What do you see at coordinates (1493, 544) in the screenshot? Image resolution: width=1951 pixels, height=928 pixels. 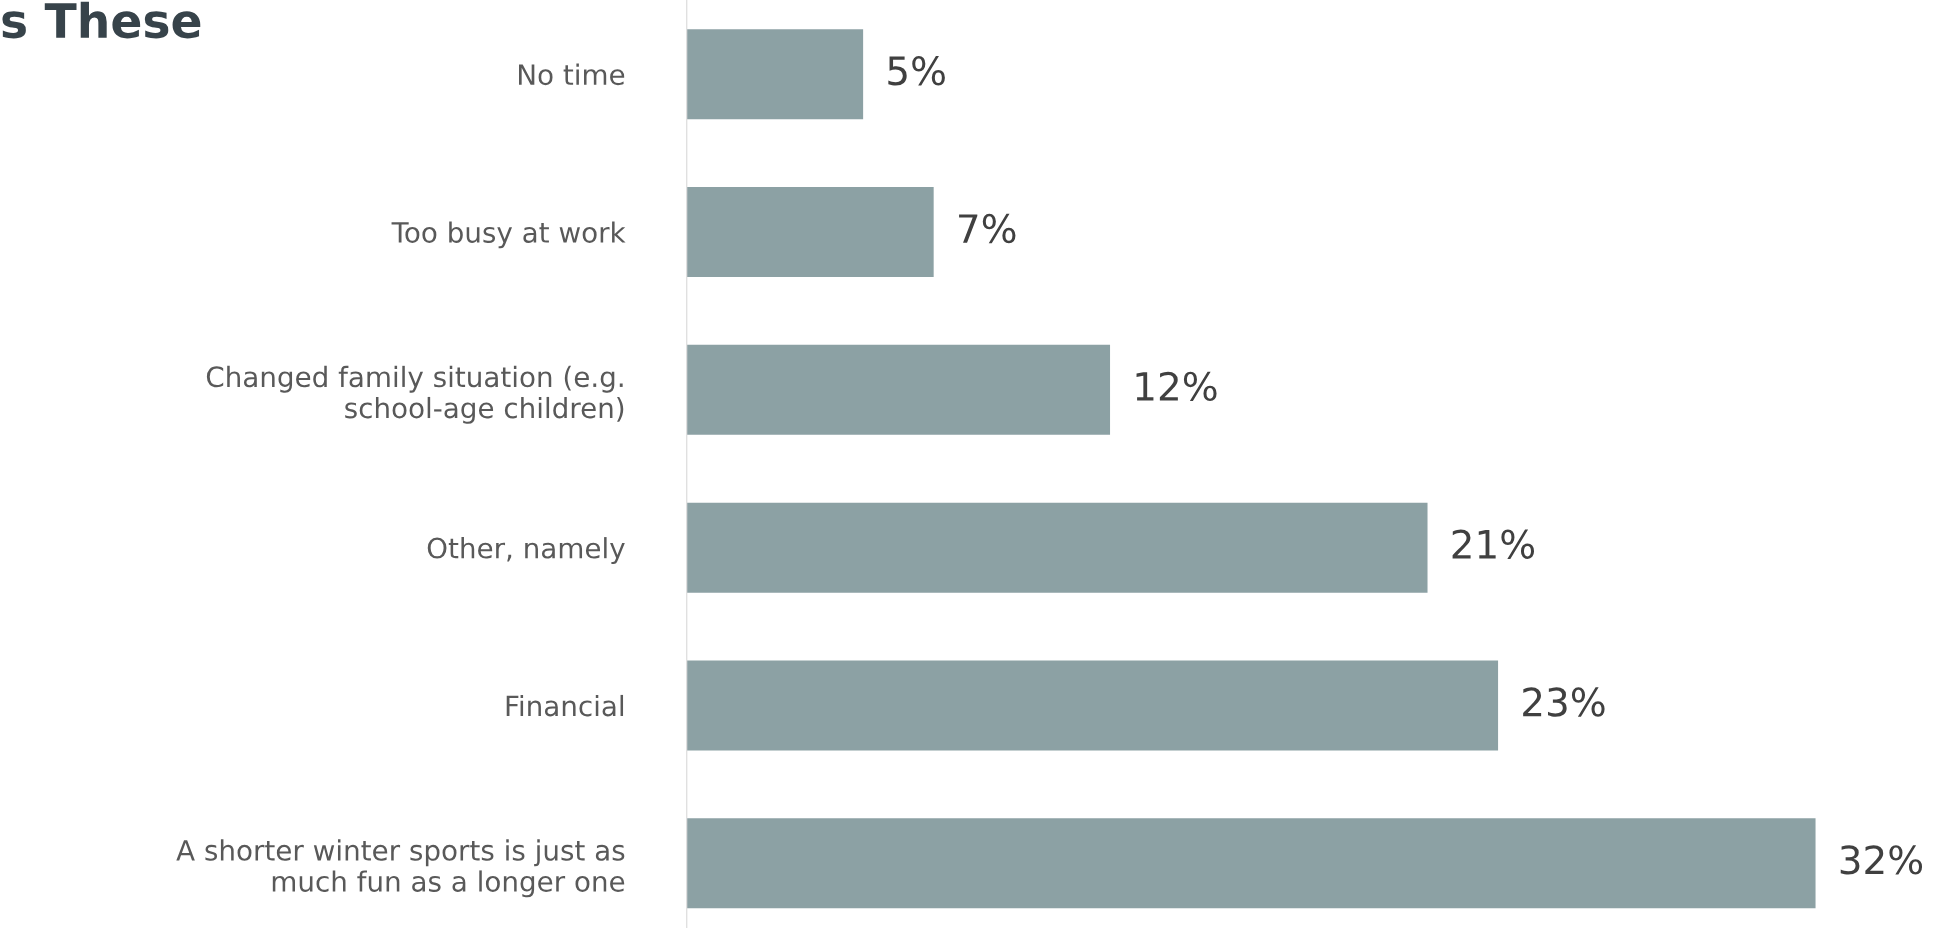 I see `data-label: 21%` at bounding box center [1493, 544].